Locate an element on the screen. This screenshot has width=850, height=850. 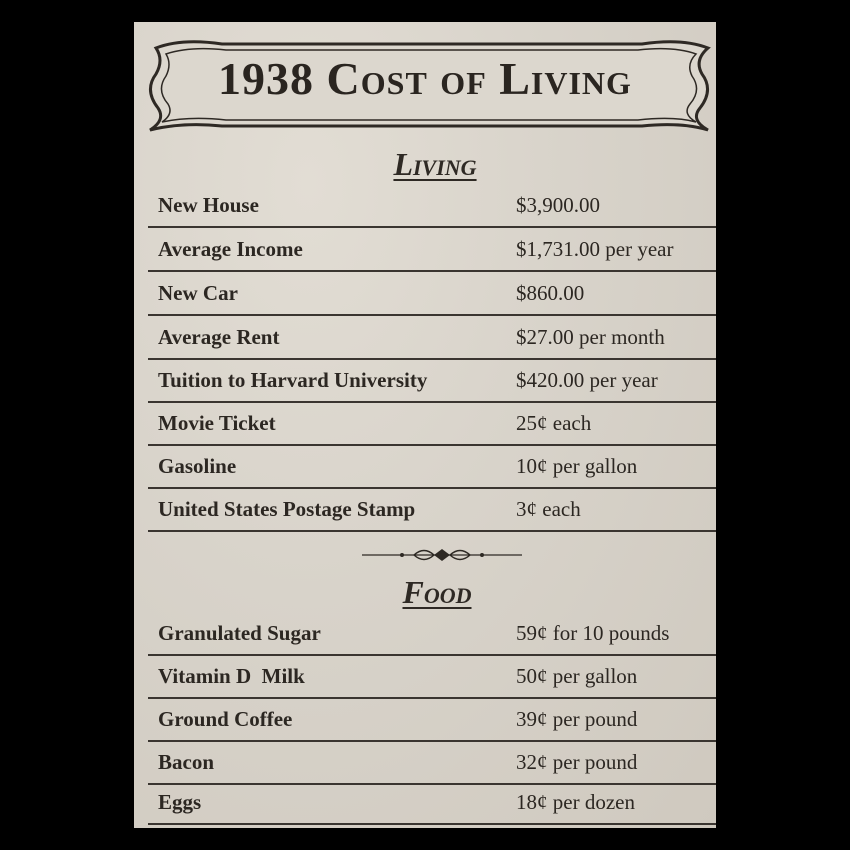
item-price: $27.00 per month is located at coordinates (590, 337).